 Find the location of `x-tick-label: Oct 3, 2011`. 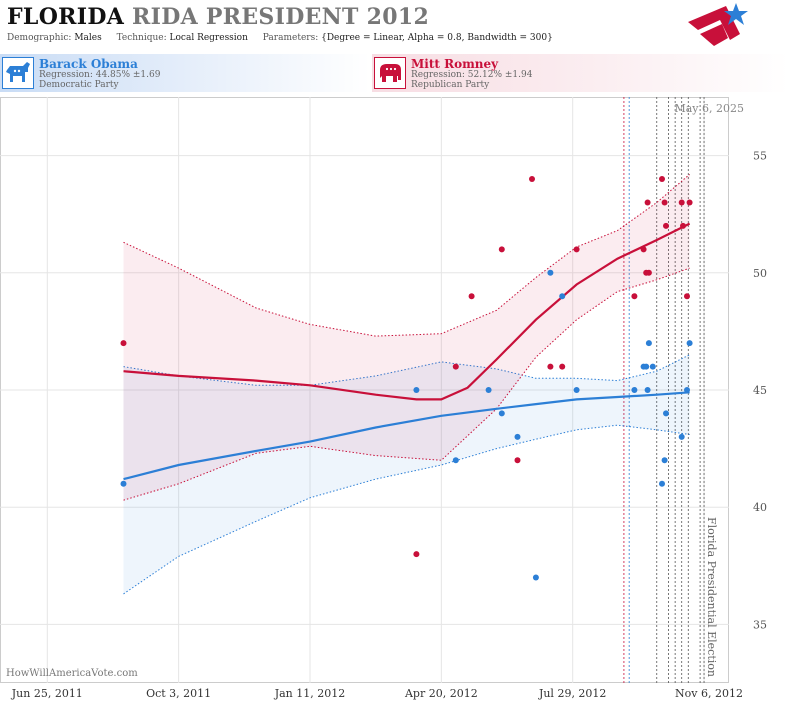

x-tick-label: Oct 3, 2011 is located at coordinates (178, 693).